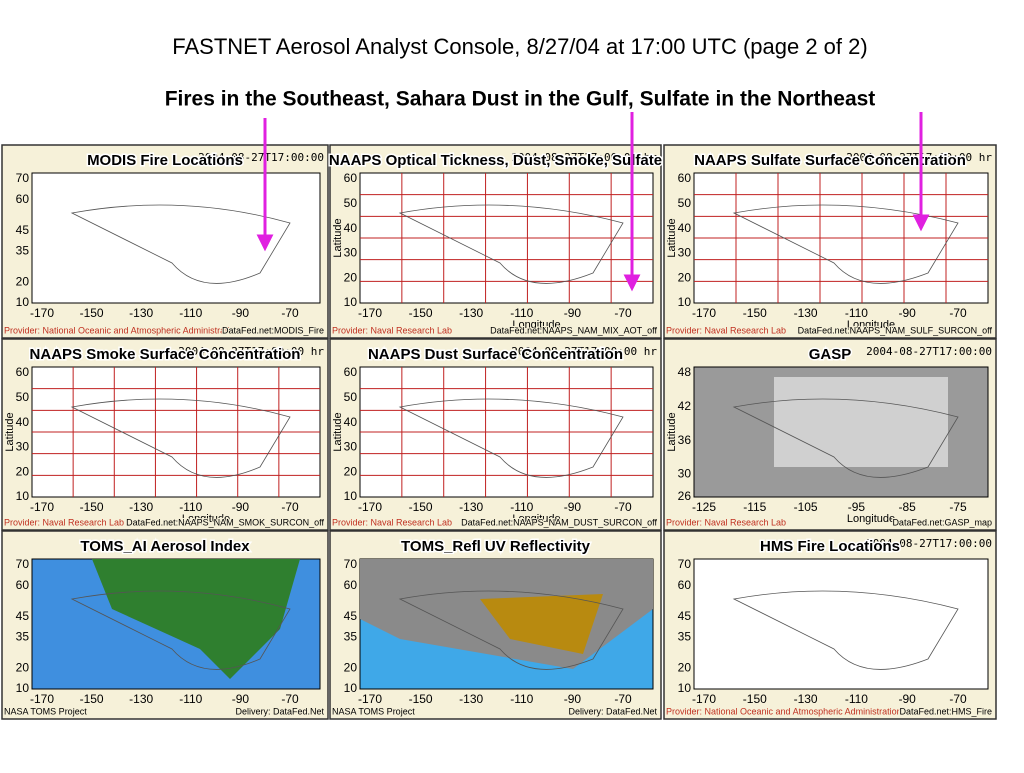 The height and width of the screenshot is (773, 1024). What do you see at coordinates (273, 330) in the screenshot?
I see `footer-source: DataFed.net:MODIS_Fire` at bounding box center [273, 330].